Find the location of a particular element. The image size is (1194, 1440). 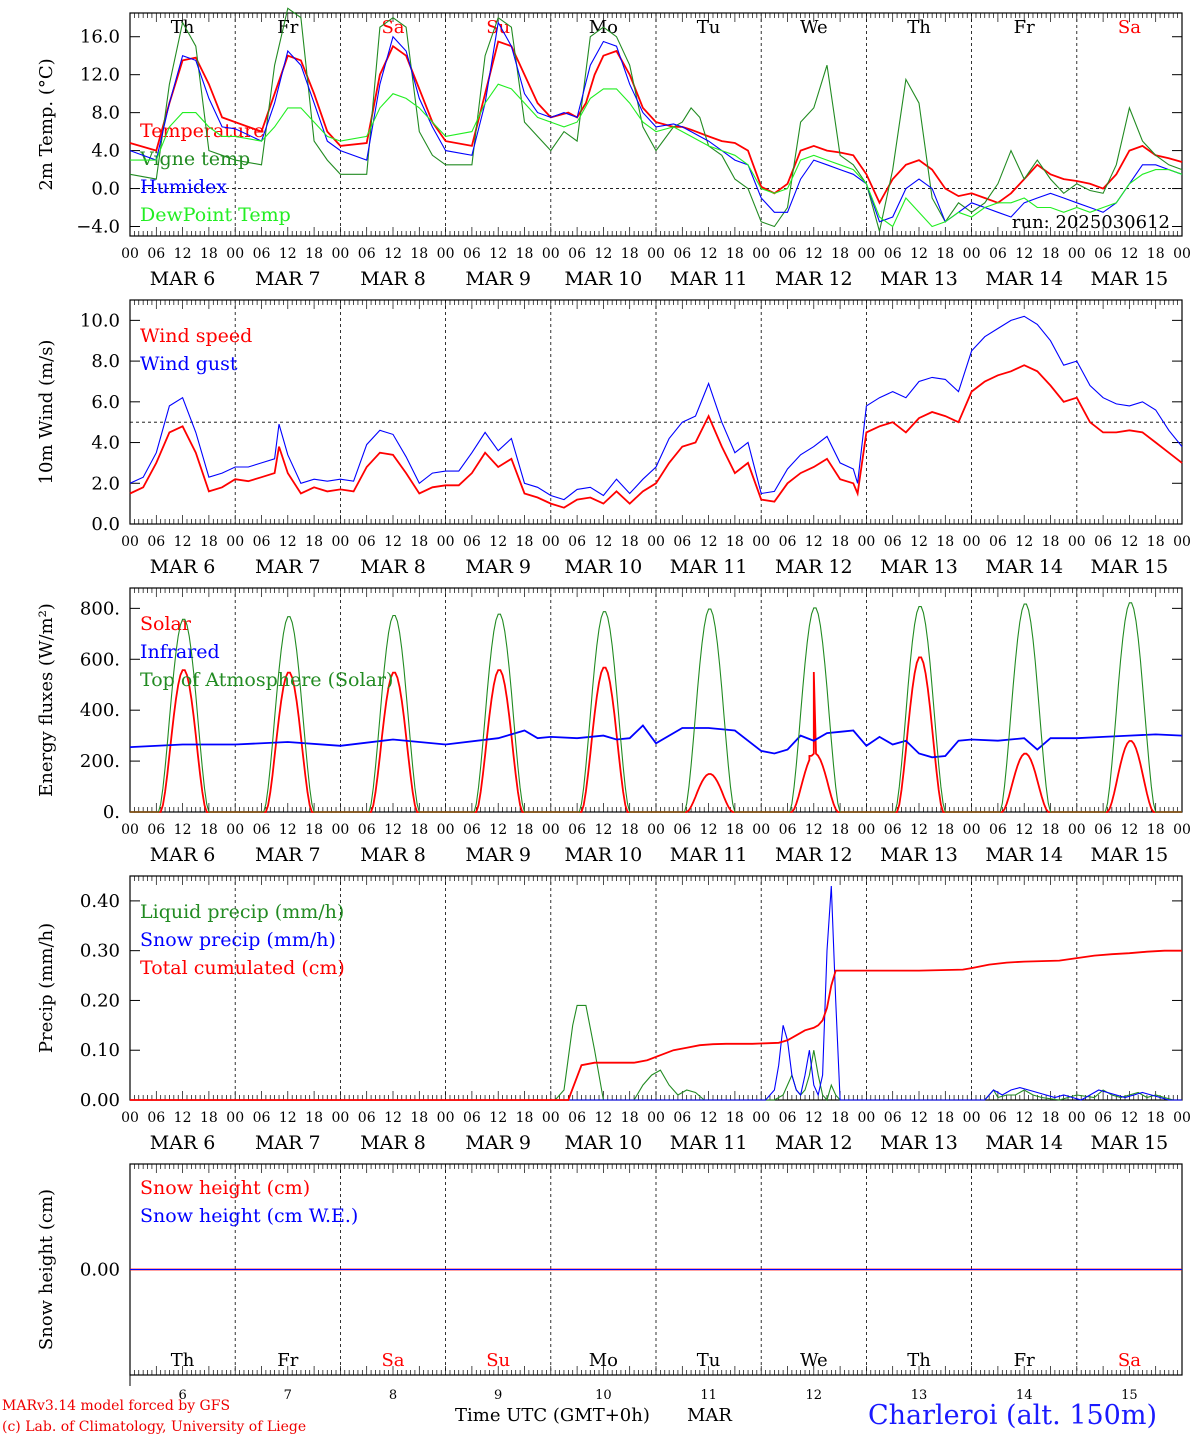

day-number: 13 is located at coordinates (919, 1395).